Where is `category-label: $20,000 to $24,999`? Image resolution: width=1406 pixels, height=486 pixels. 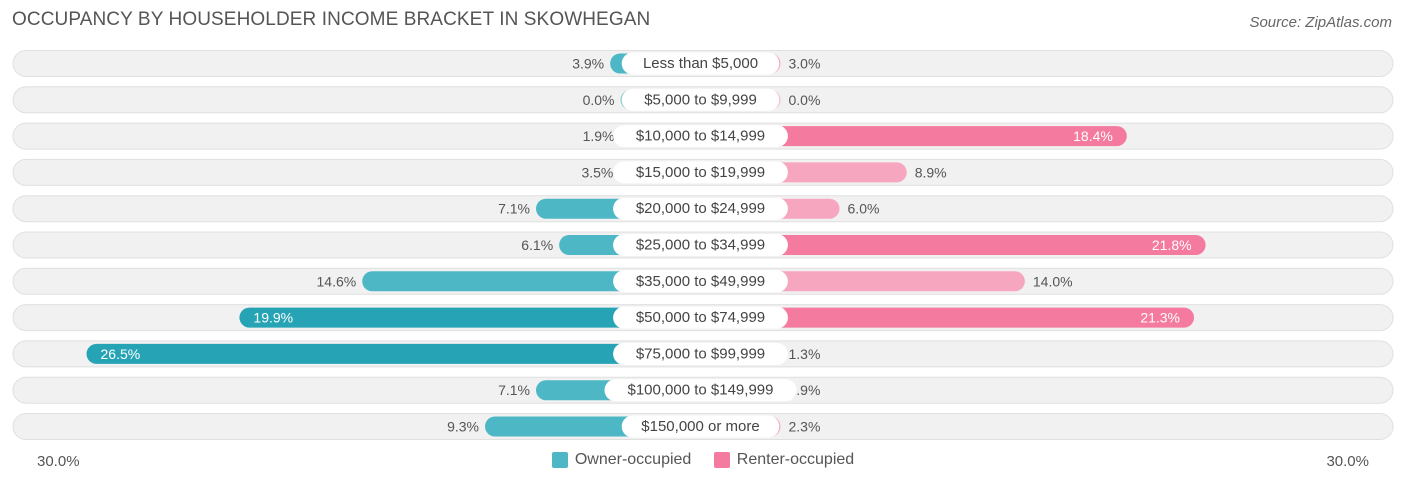 category-label: $20,000 to $24,999 is located at coordinates (700, 208).